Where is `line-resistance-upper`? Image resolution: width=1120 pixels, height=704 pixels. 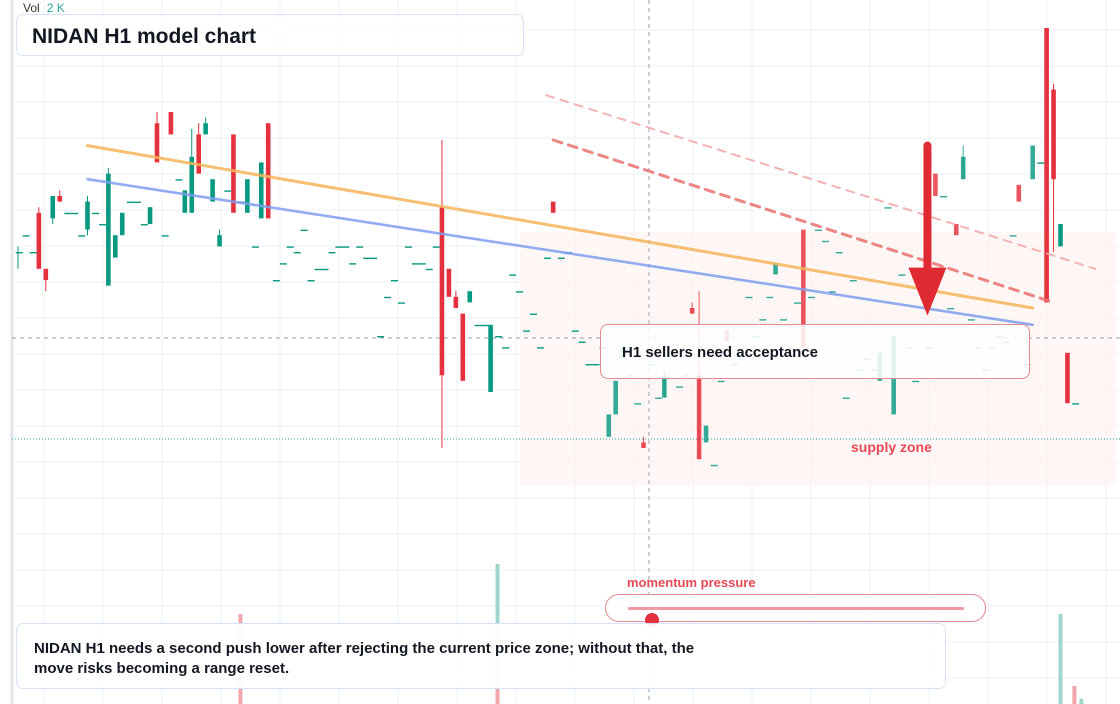
line-resistance-upper is located at coordinates (821, 182).